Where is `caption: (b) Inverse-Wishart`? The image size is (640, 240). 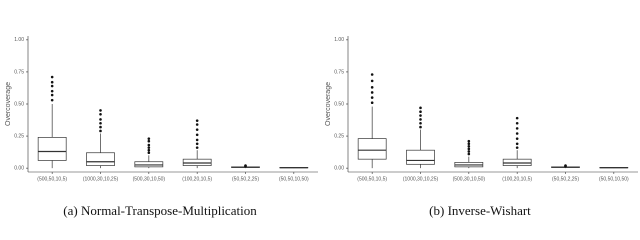 caption: (b) Inverse-Wishart is located at coordinates (480, 210).